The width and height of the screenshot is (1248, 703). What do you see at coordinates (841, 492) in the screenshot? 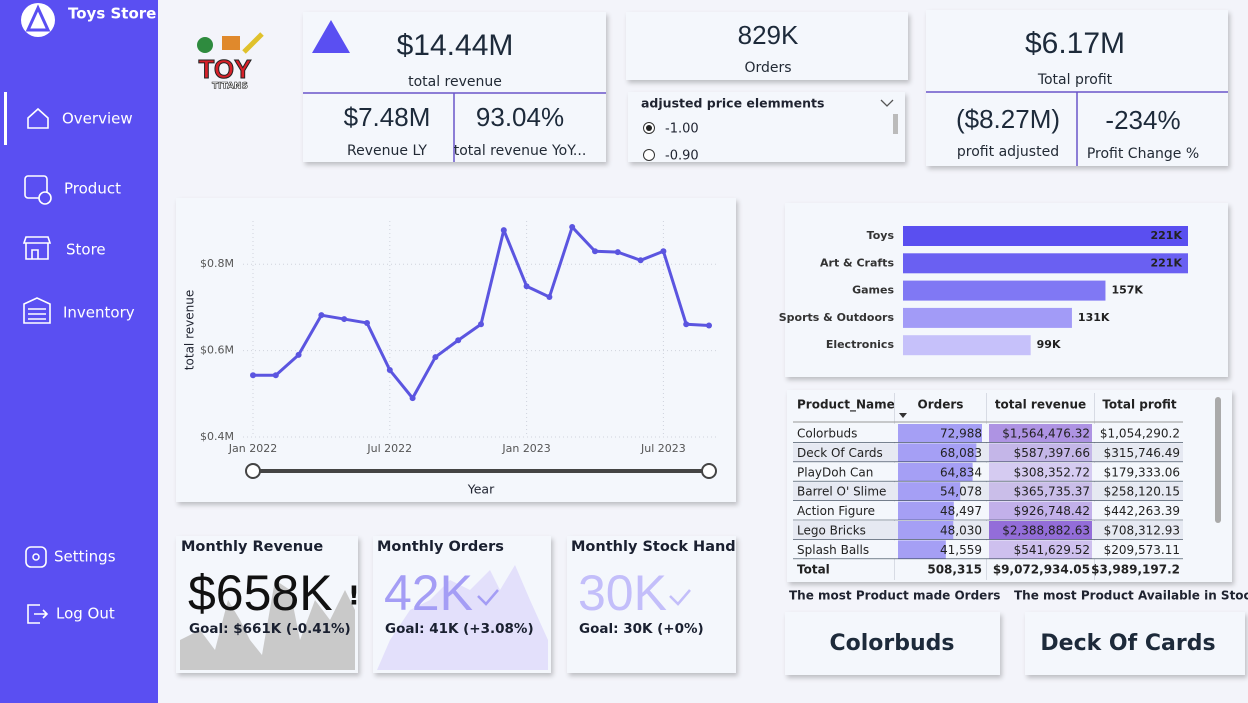
I see `table-cell: Barrel O' Slime` at bounding box center [841, 492].